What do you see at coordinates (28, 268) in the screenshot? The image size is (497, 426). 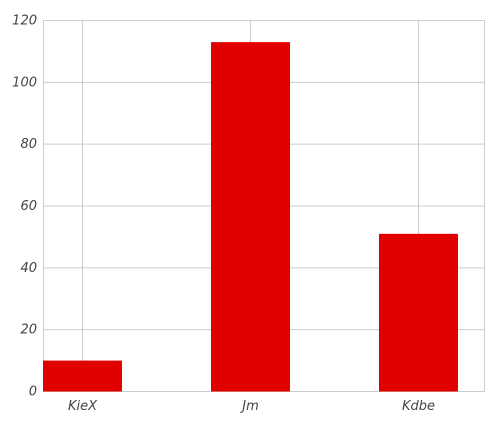 I see `y-tick-label: 40` at bounding box center [28, 268].